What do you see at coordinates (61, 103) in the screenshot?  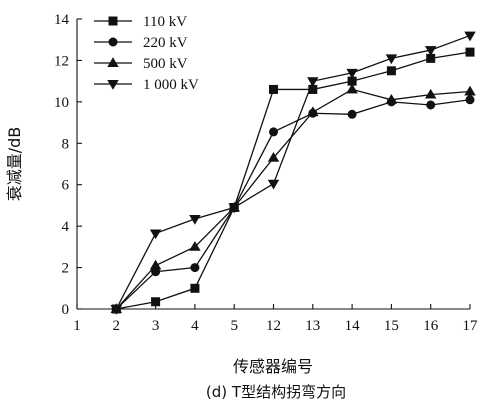 I see `y-tick-label: 10` at bounding box center [61, 103].